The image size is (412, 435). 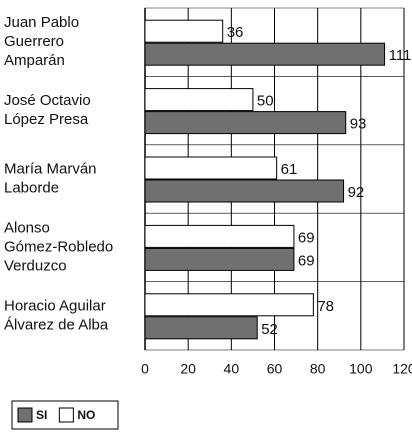 I want to click on x-tick-label: 60, so click(x=275, y=369).